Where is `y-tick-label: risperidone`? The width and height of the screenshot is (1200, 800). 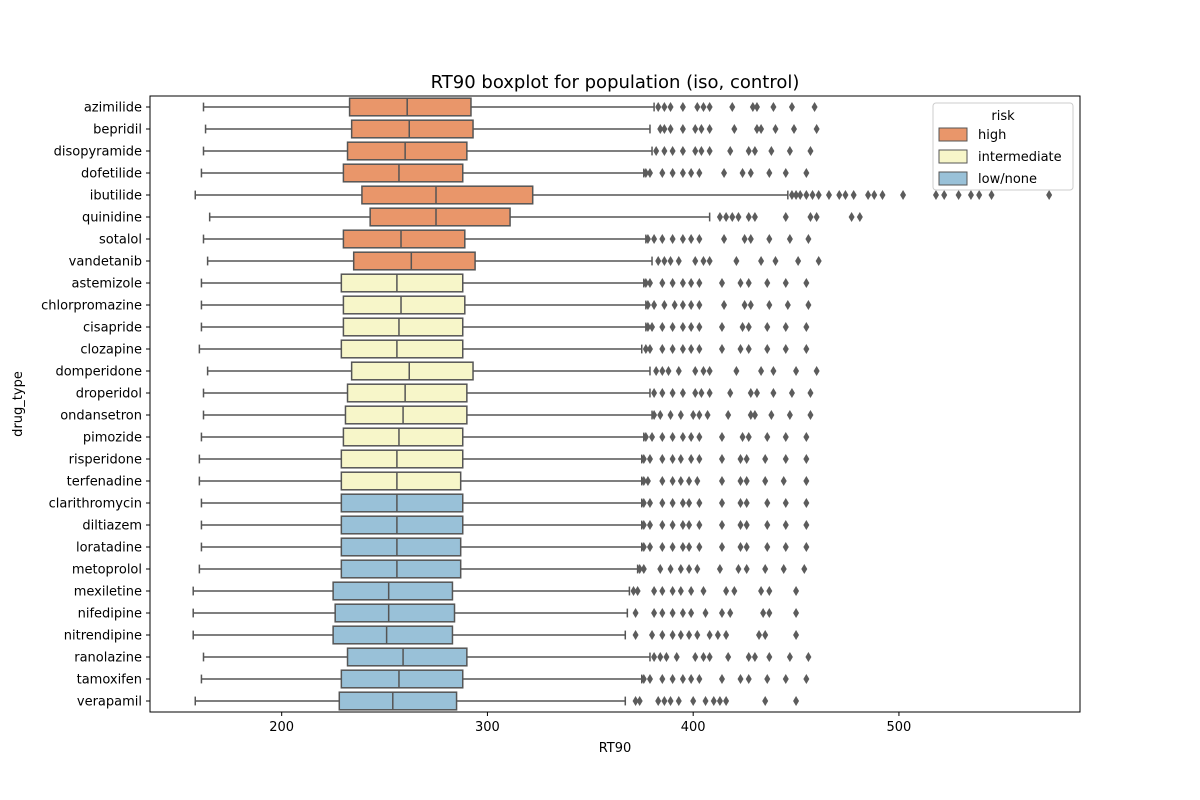
y-tick-label: risperidone is located at coordinates (105, 460).